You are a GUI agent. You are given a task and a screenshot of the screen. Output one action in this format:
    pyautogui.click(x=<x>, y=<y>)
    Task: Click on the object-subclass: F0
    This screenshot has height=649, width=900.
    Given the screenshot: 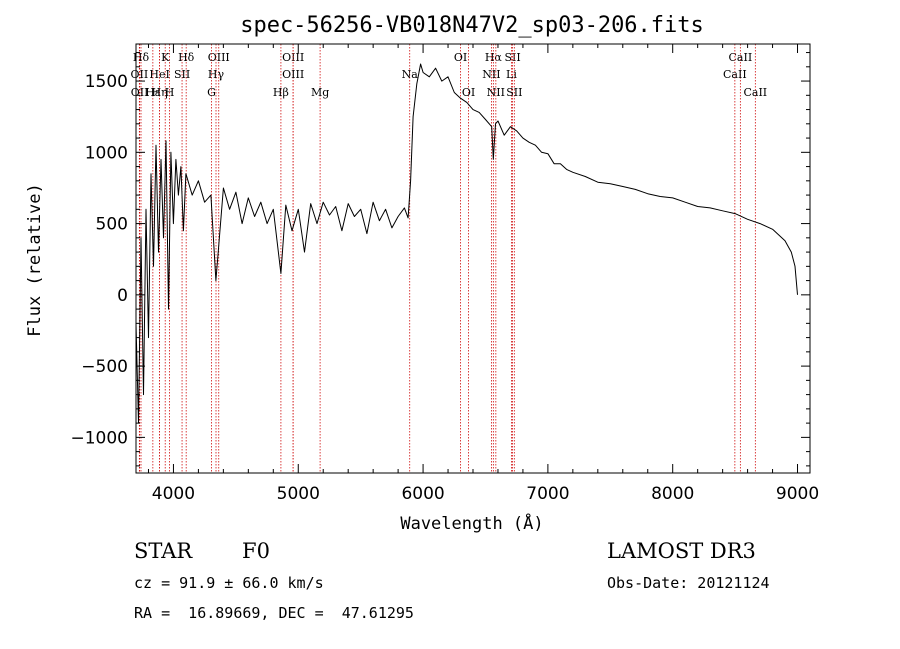 What is the action you would take?
    pyautogui.click(x=256, y=551)
    